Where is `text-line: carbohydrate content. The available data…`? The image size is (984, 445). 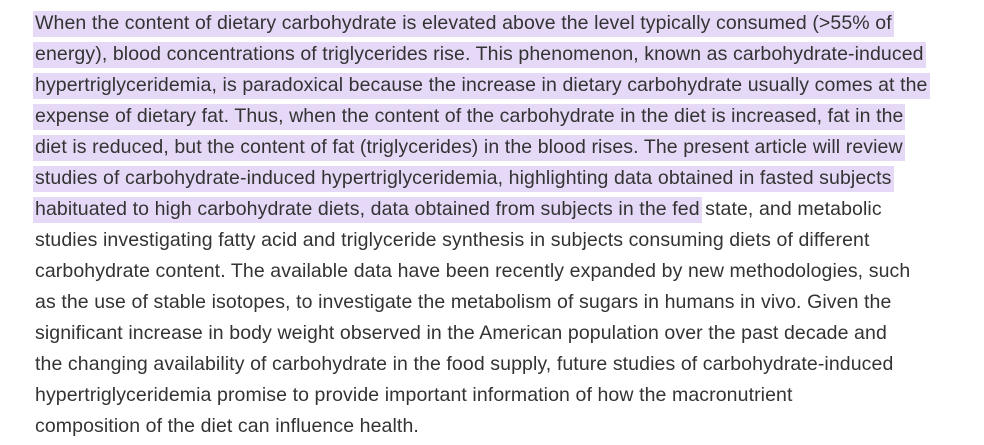 text-line: carbohydrate content. The available data… is located at coordinates (509, 271).